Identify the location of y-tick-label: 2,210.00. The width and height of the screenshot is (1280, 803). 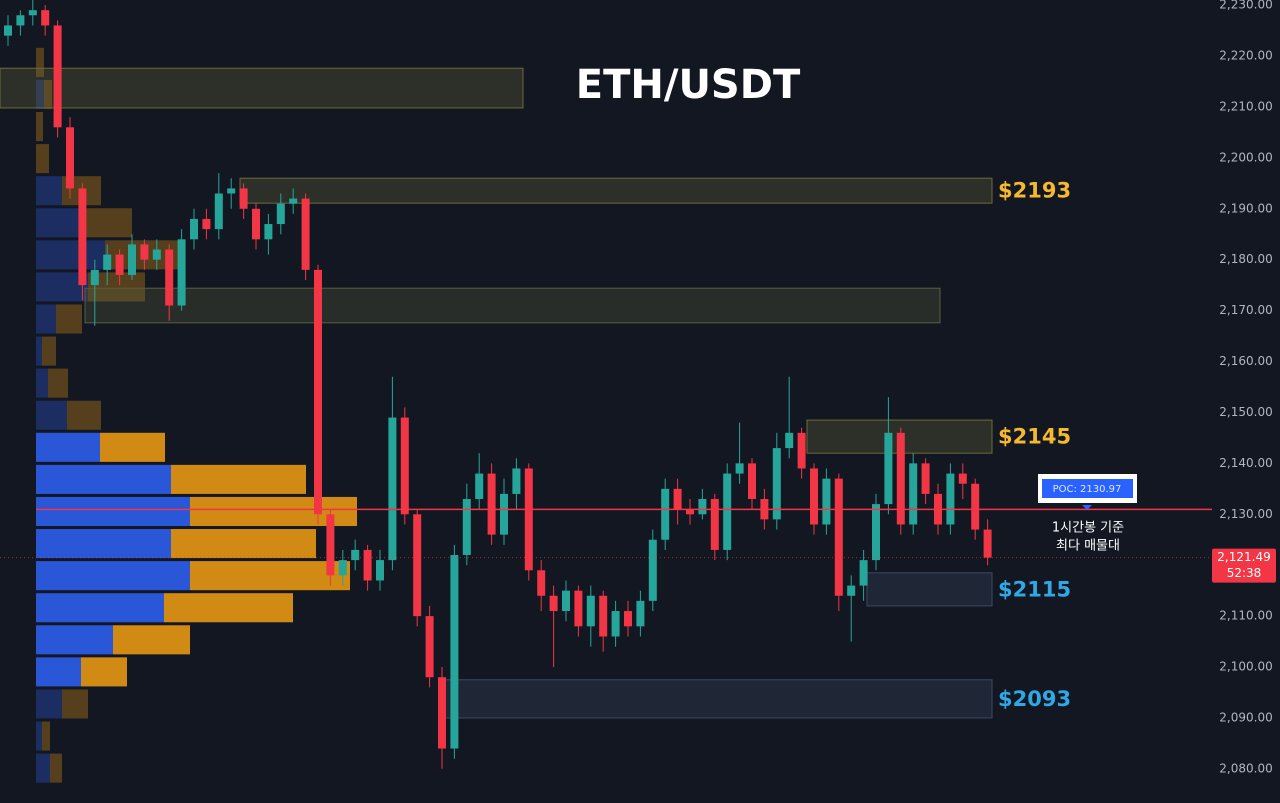
(1245, 106).